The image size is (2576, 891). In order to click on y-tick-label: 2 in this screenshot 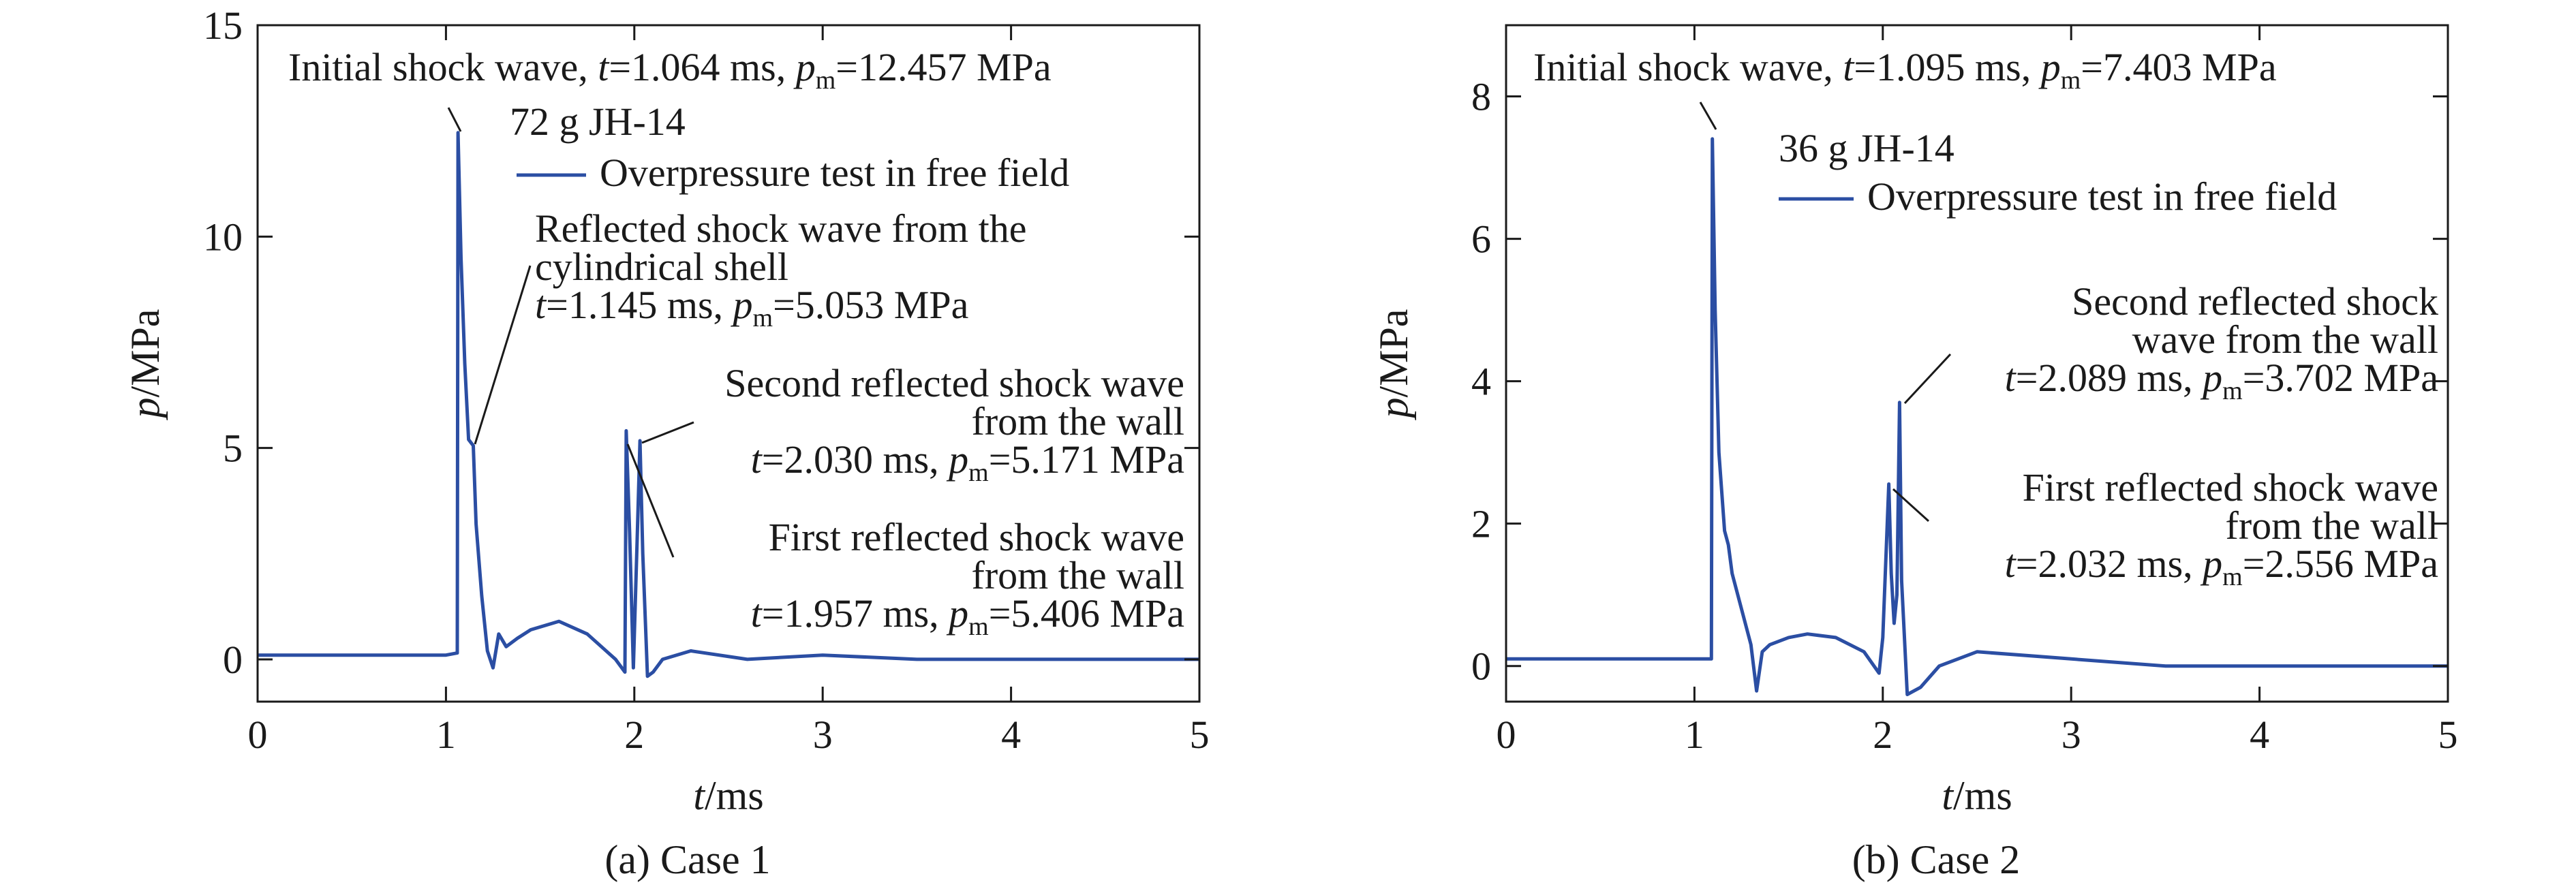, I will do `click(1481, 524)`.